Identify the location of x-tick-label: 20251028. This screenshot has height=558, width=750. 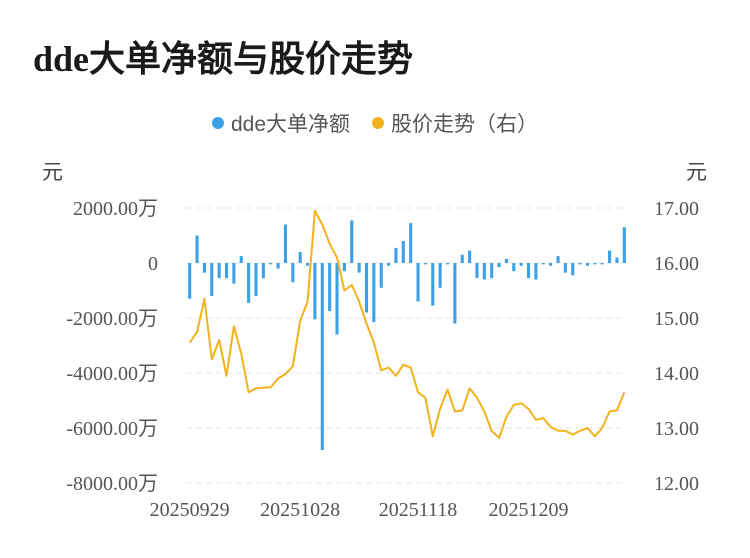
(300, 510).